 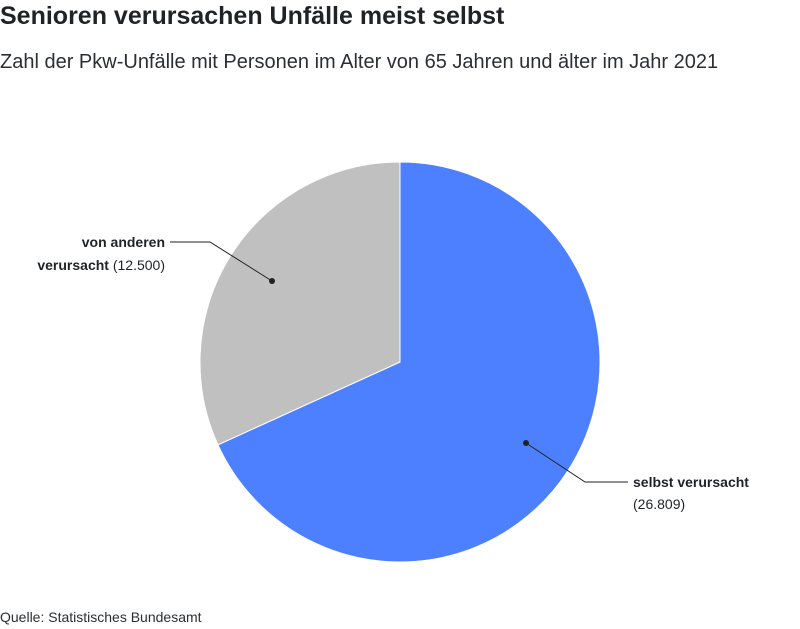 What do you see at coordinates (221, 261) in the screenshot?
I see `leader-line-von-anderen` at bounding box center [221, 261].